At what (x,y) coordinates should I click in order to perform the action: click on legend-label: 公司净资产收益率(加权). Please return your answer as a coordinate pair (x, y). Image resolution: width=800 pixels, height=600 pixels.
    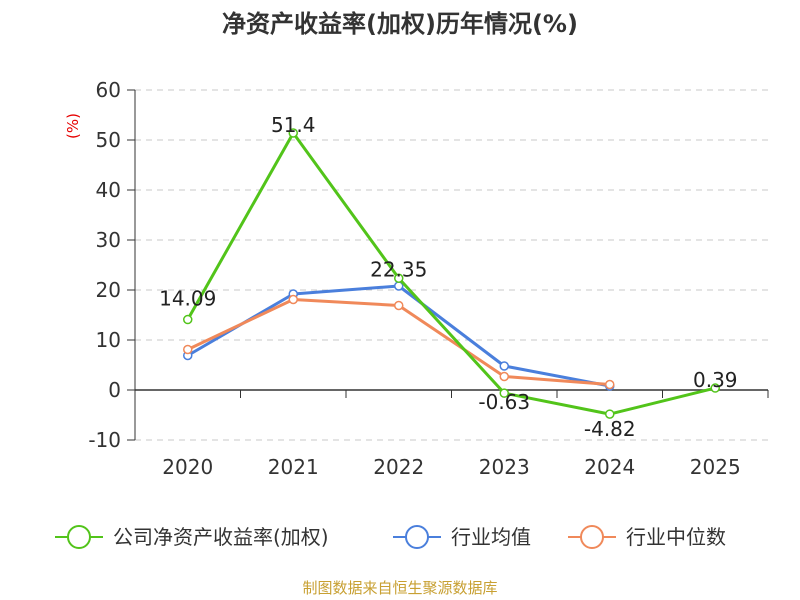
    Looking at the image, I should click on (221, 537).